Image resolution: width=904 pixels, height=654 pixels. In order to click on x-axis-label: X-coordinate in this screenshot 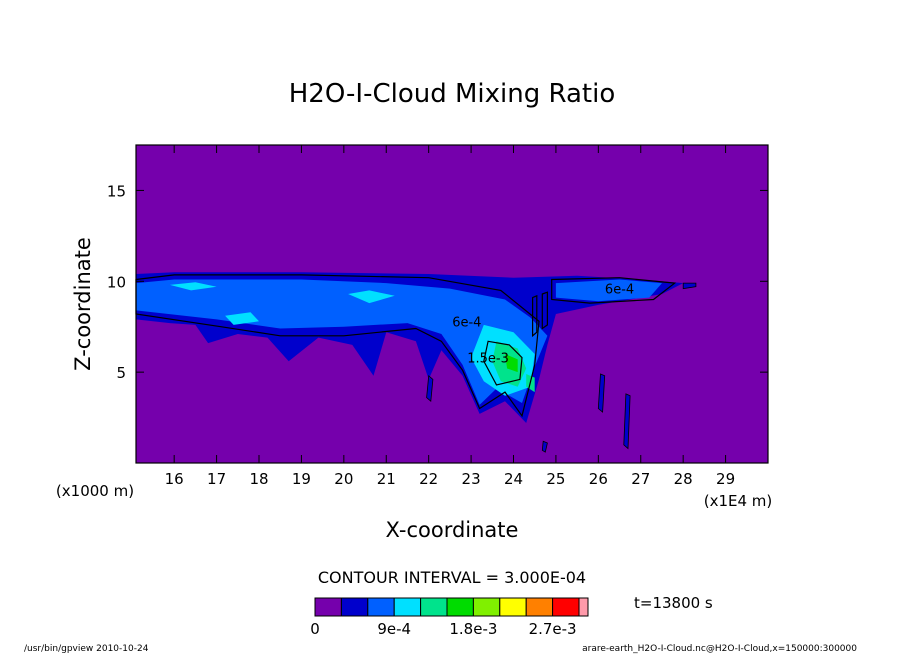, I will do `click(452, 530)`.